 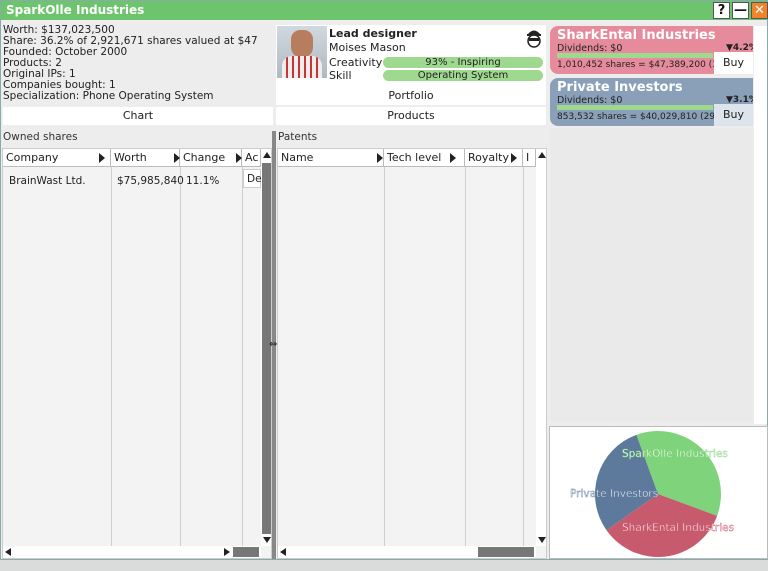 I want to click on panel-splitter, so click(x=274, y=345).